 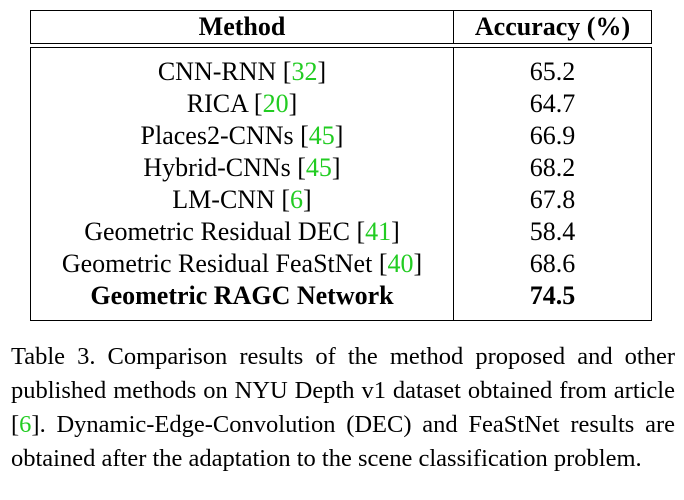 I want to click on table-row: Hybrid-CNNs [45] 68.2, so click(x=341, y=168).